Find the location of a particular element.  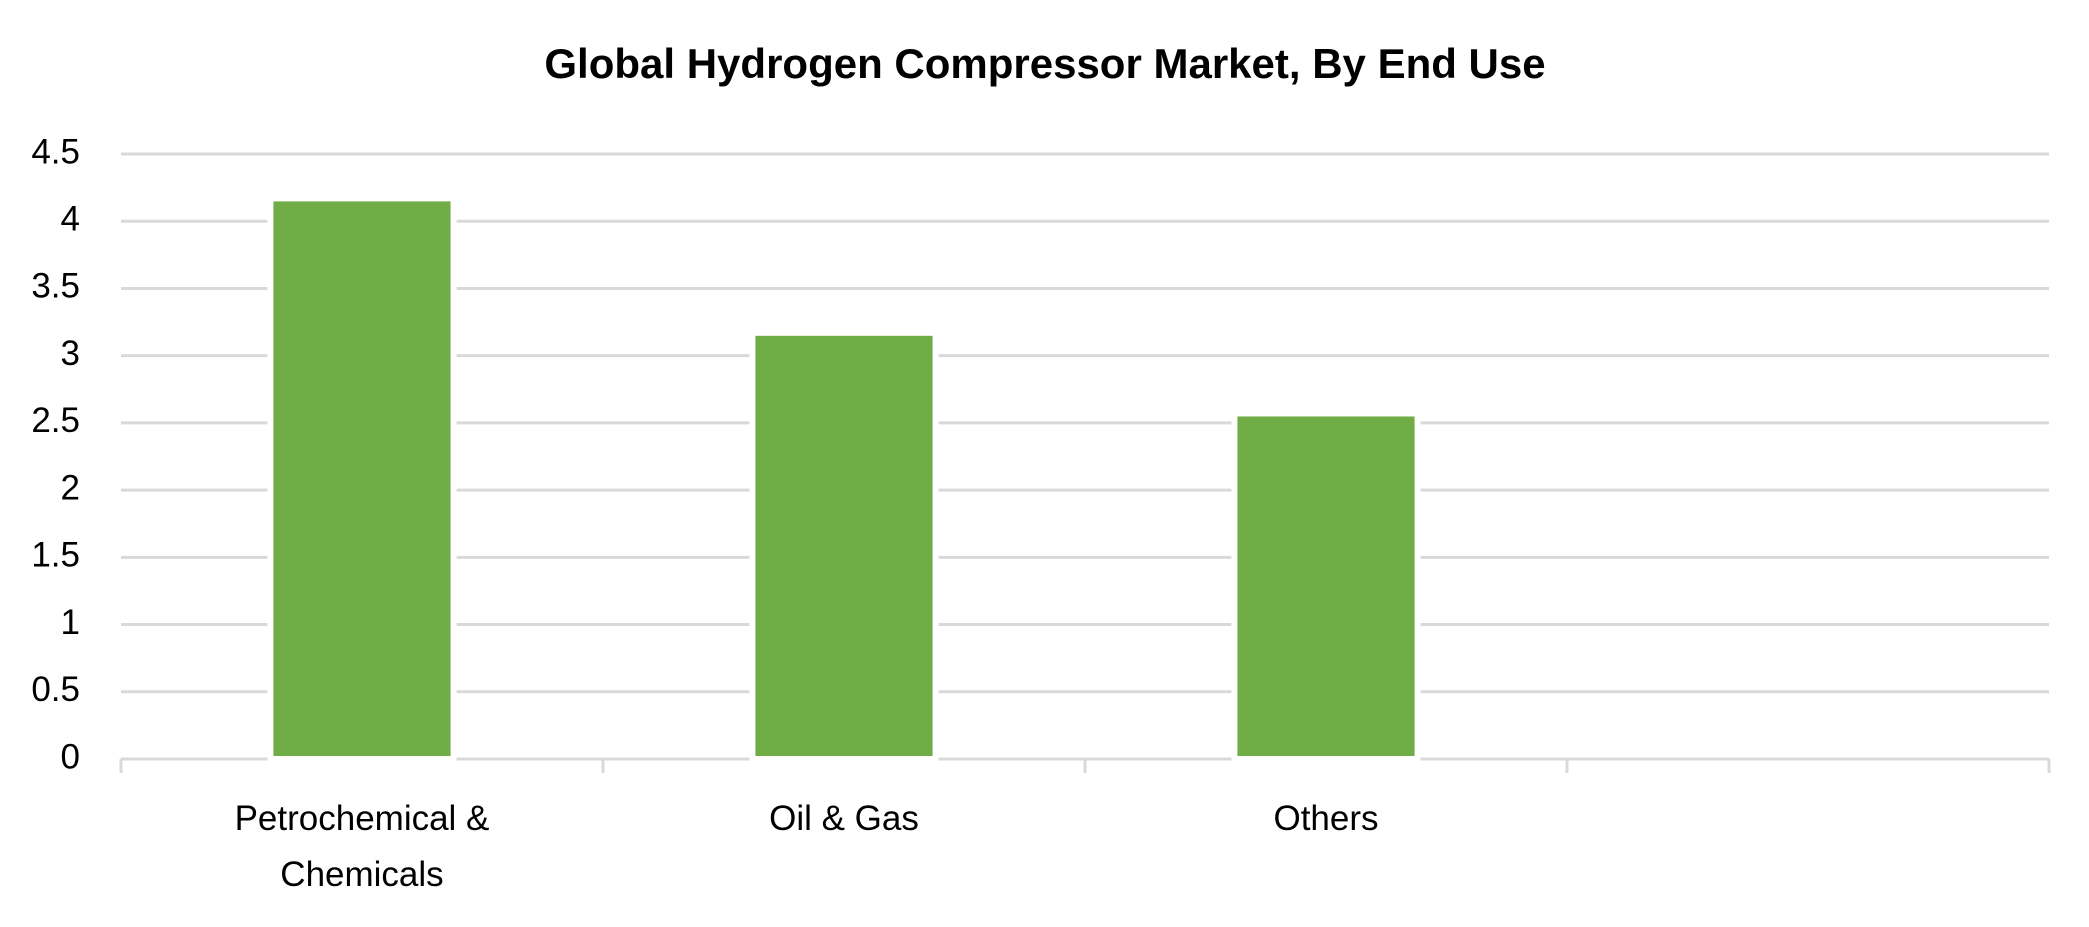

y-tick-label: 3.5 is located at coordinates (55, 286).